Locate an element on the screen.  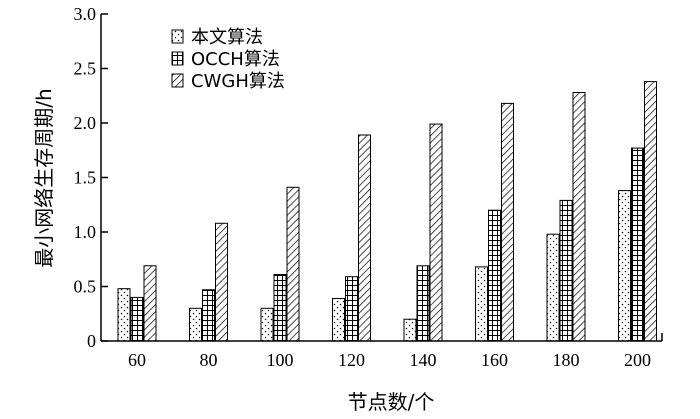
y-tick-label: 1.5 is located at coordinates (85, 178).